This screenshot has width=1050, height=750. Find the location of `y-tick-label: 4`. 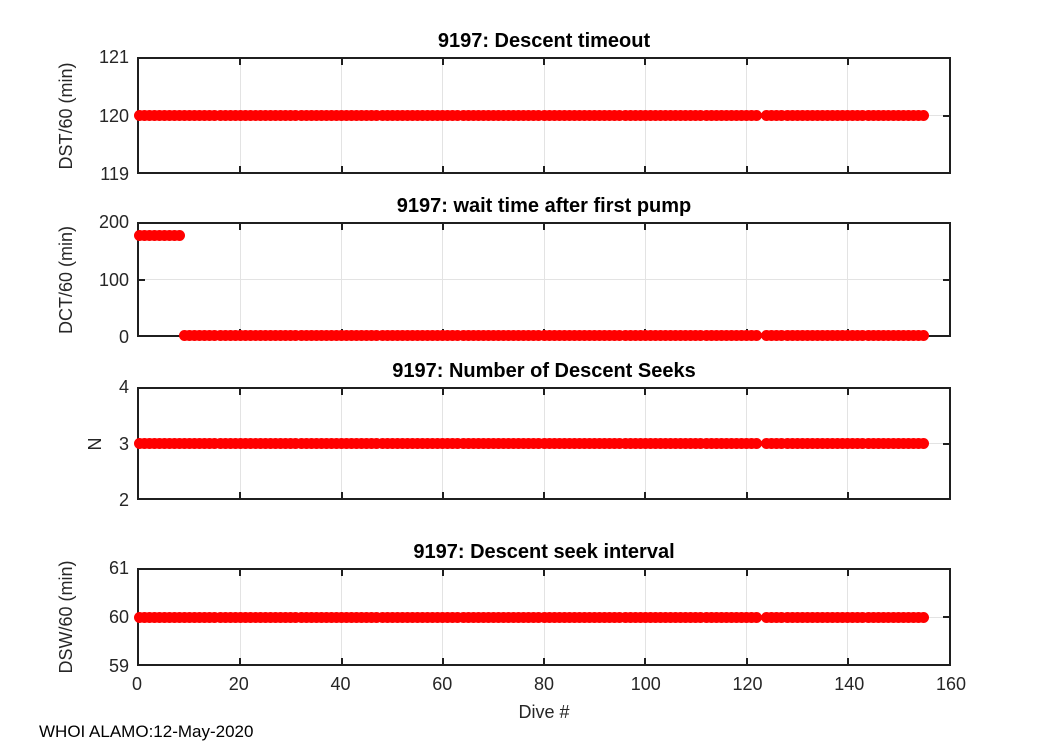

y-tick-label: 4 is located at coordinates (123, 387).